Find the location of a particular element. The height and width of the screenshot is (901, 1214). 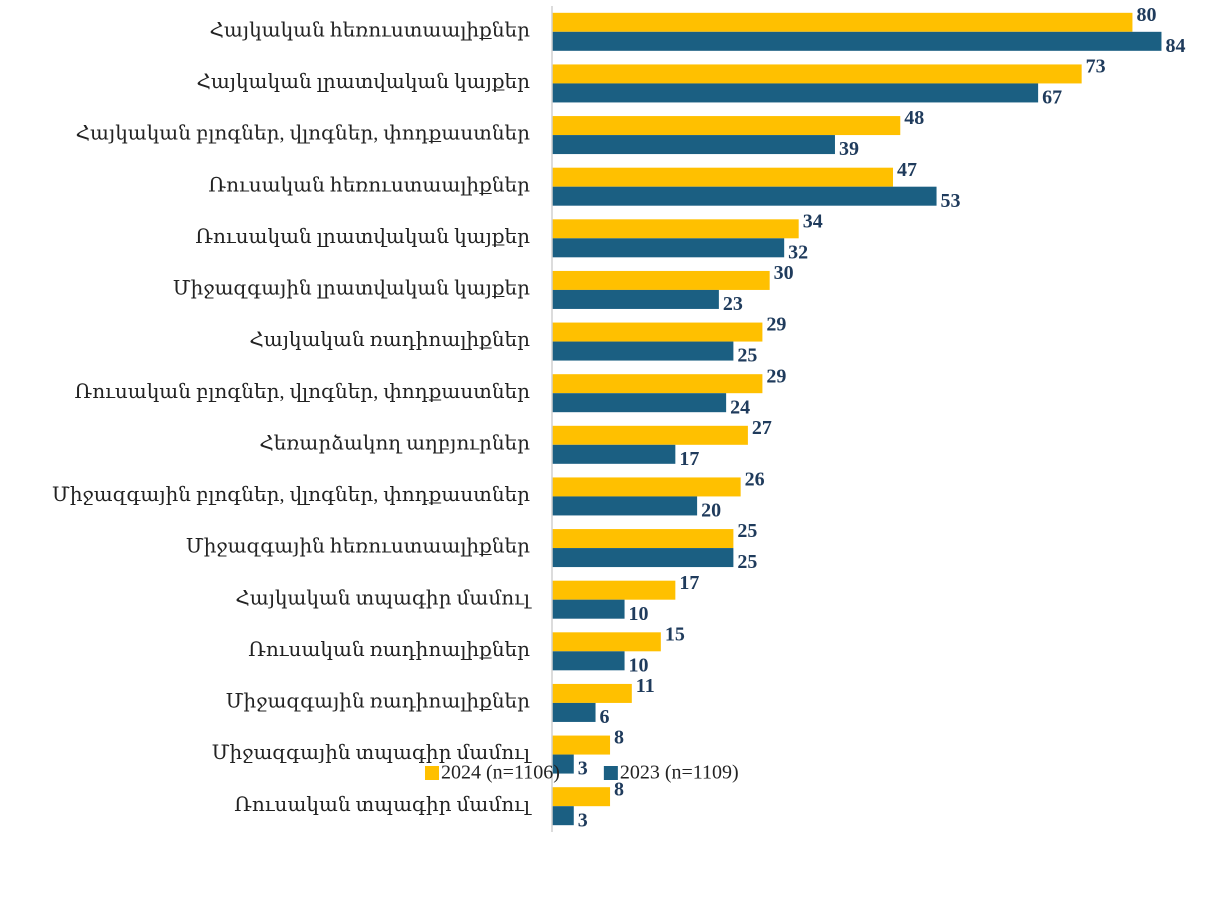

value-label: 48 is located at coordinates (914, 118).